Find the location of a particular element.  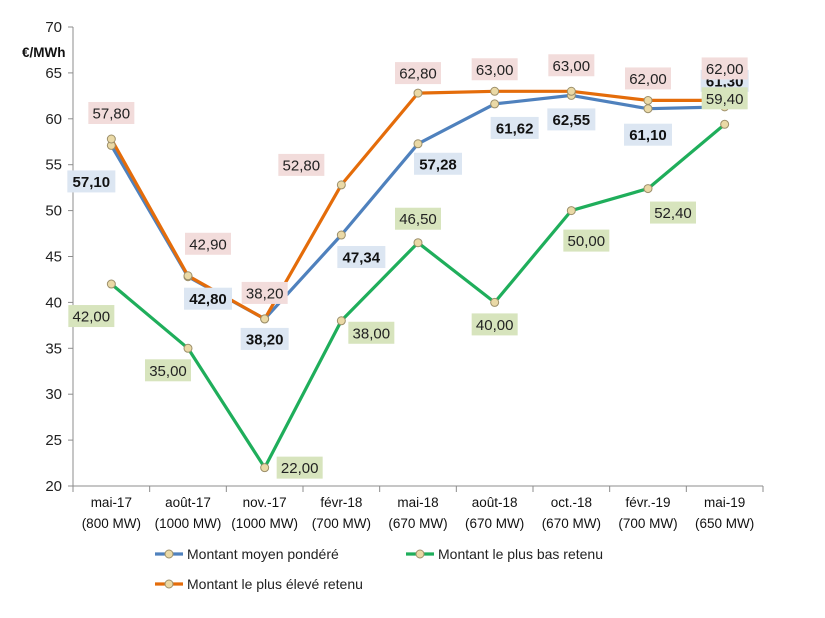

legend-marker-low is located at coordinates (420, 554).